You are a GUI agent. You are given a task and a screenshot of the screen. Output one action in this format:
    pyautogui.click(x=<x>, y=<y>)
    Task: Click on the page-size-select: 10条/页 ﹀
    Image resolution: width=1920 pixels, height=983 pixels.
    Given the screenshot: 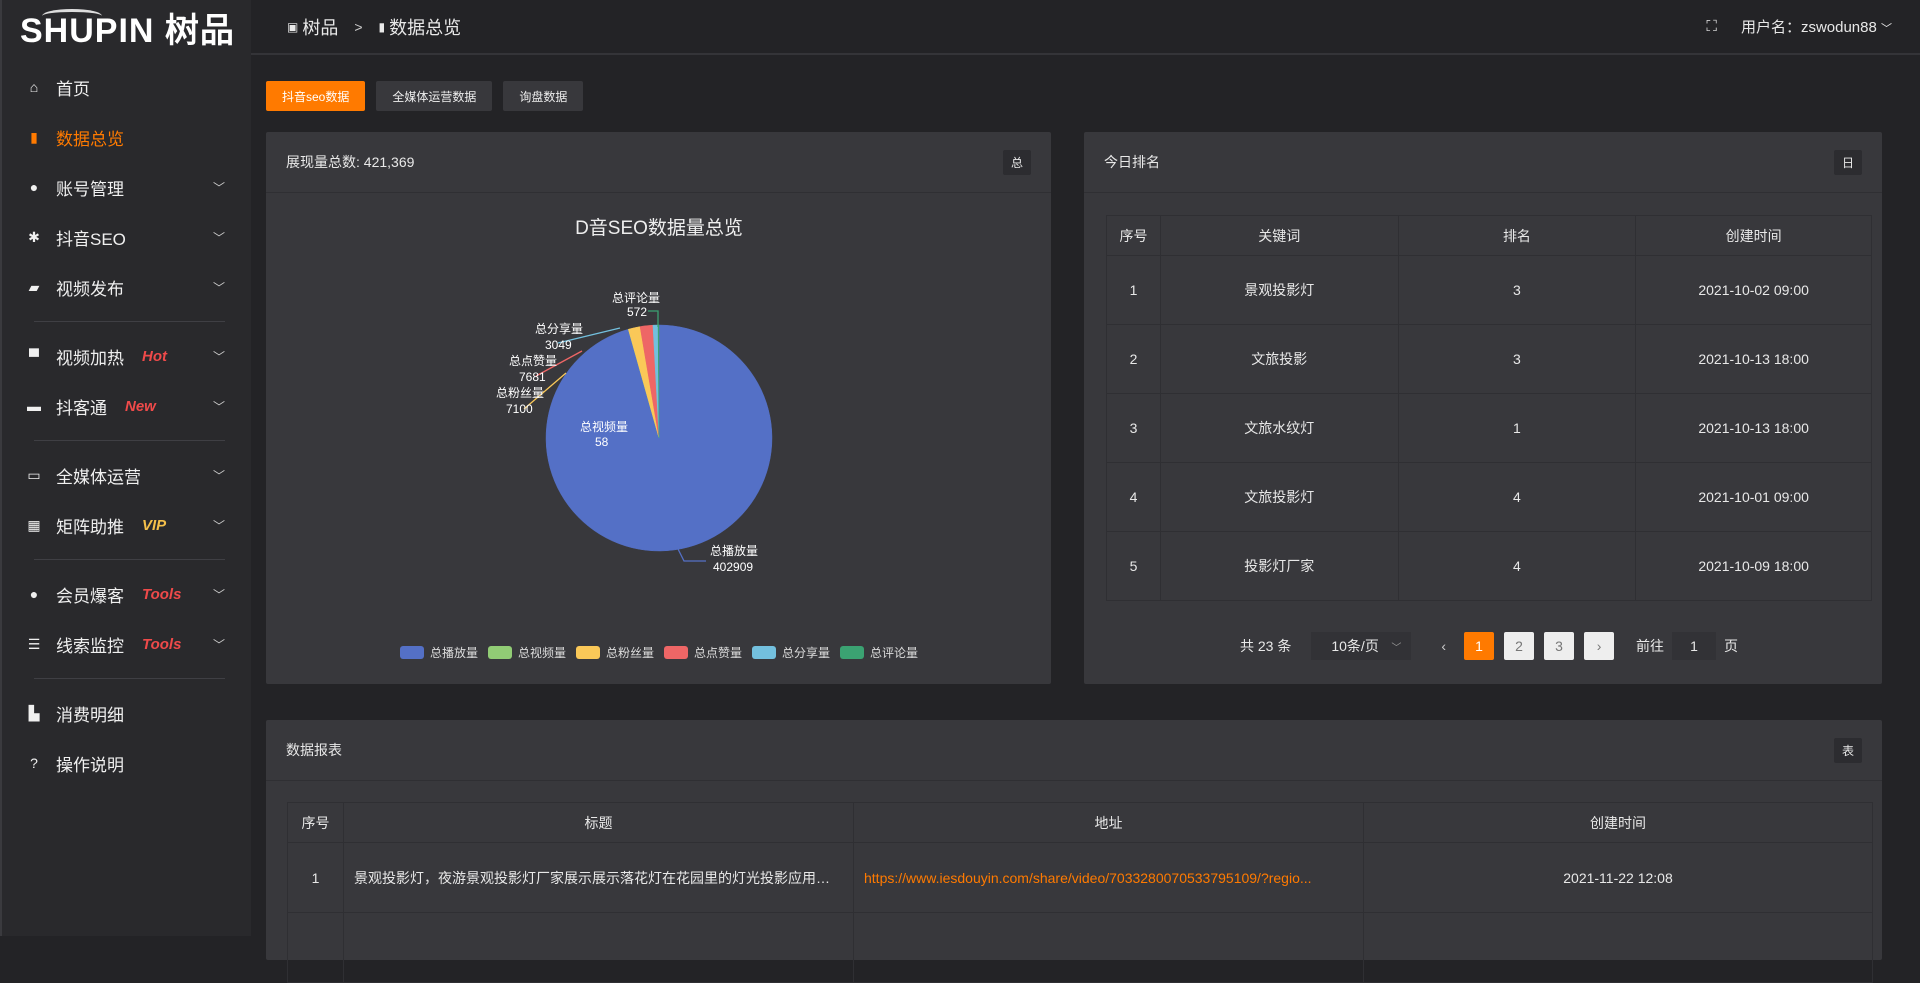 What is the action you would take?
    pyautogui.click(x=1361, y=646)
    